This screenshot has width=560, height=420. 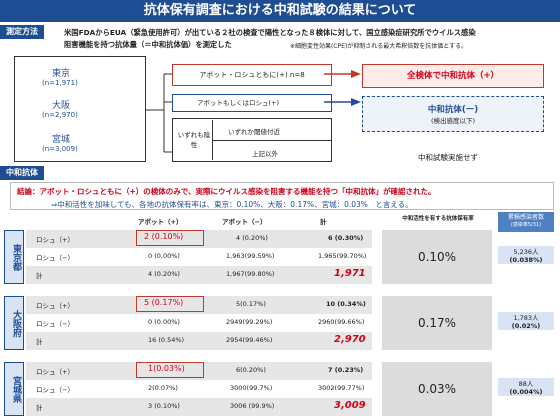 I want to click on cell: 3 (0.10%), so click(x=164, y=406).